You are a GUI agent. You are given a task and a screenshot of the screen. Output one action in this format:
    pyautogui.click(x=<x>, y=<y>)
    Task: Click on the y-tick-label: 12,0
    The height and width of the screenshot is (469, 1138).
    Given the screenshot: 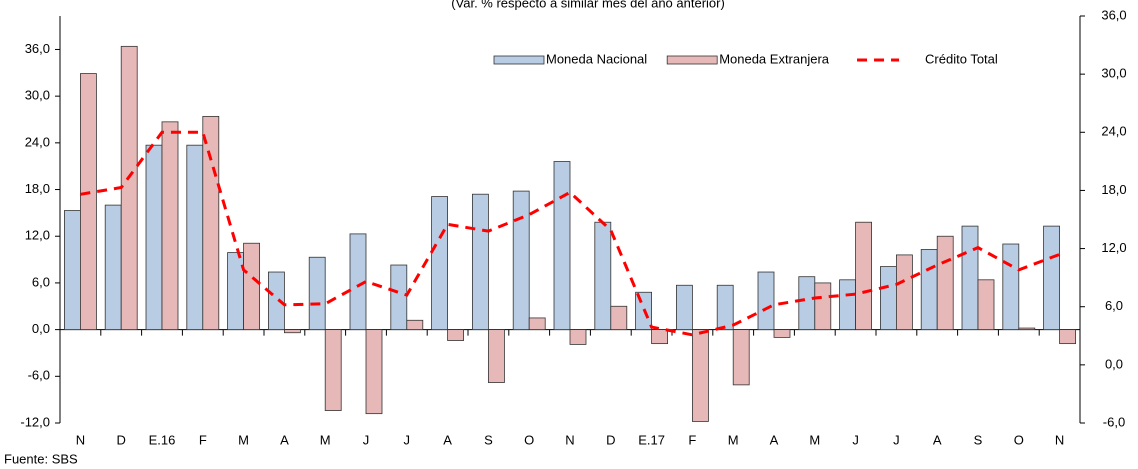 What is the action you would take?
    pyautogui.click(x=37, y=235)
    